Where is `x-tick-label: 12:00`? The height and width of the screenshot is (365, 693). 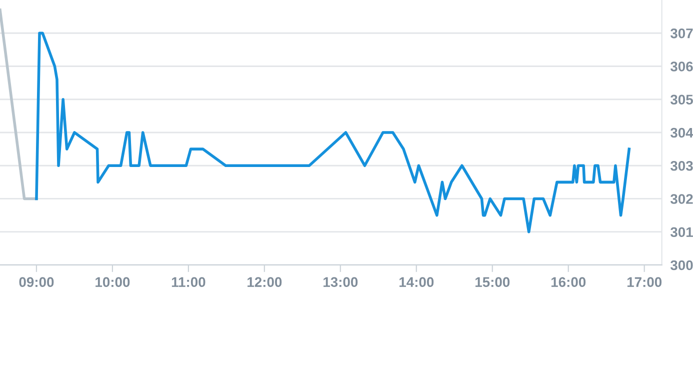 x-tick-label: 12:00 is located at coordinates (265, 282).